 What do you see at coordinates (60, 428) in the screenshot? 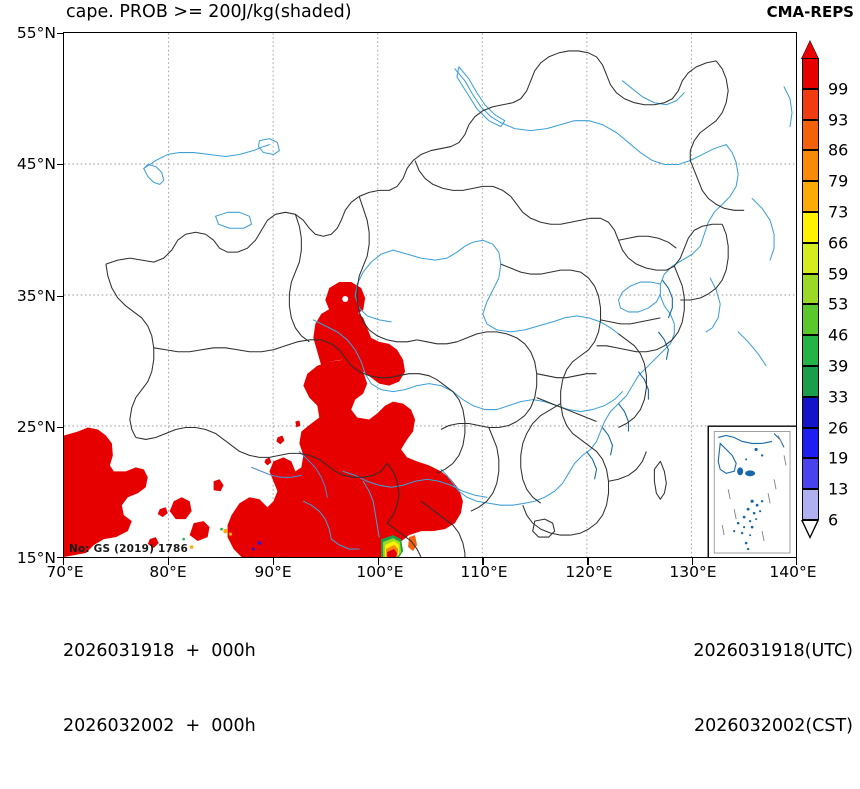
I see `y-tick-mark-25n` at bounding box center [60, 428].